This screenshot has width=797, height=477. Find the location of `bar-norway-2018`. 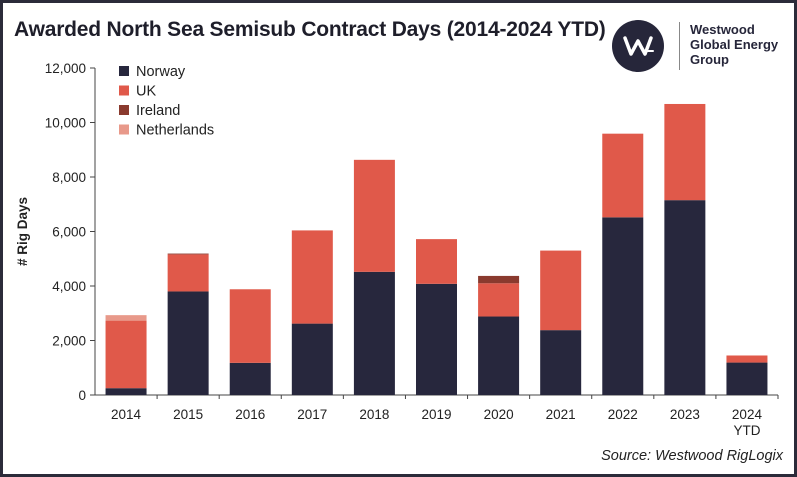

bar-norway-2018 is located at coordinates (374, 333).